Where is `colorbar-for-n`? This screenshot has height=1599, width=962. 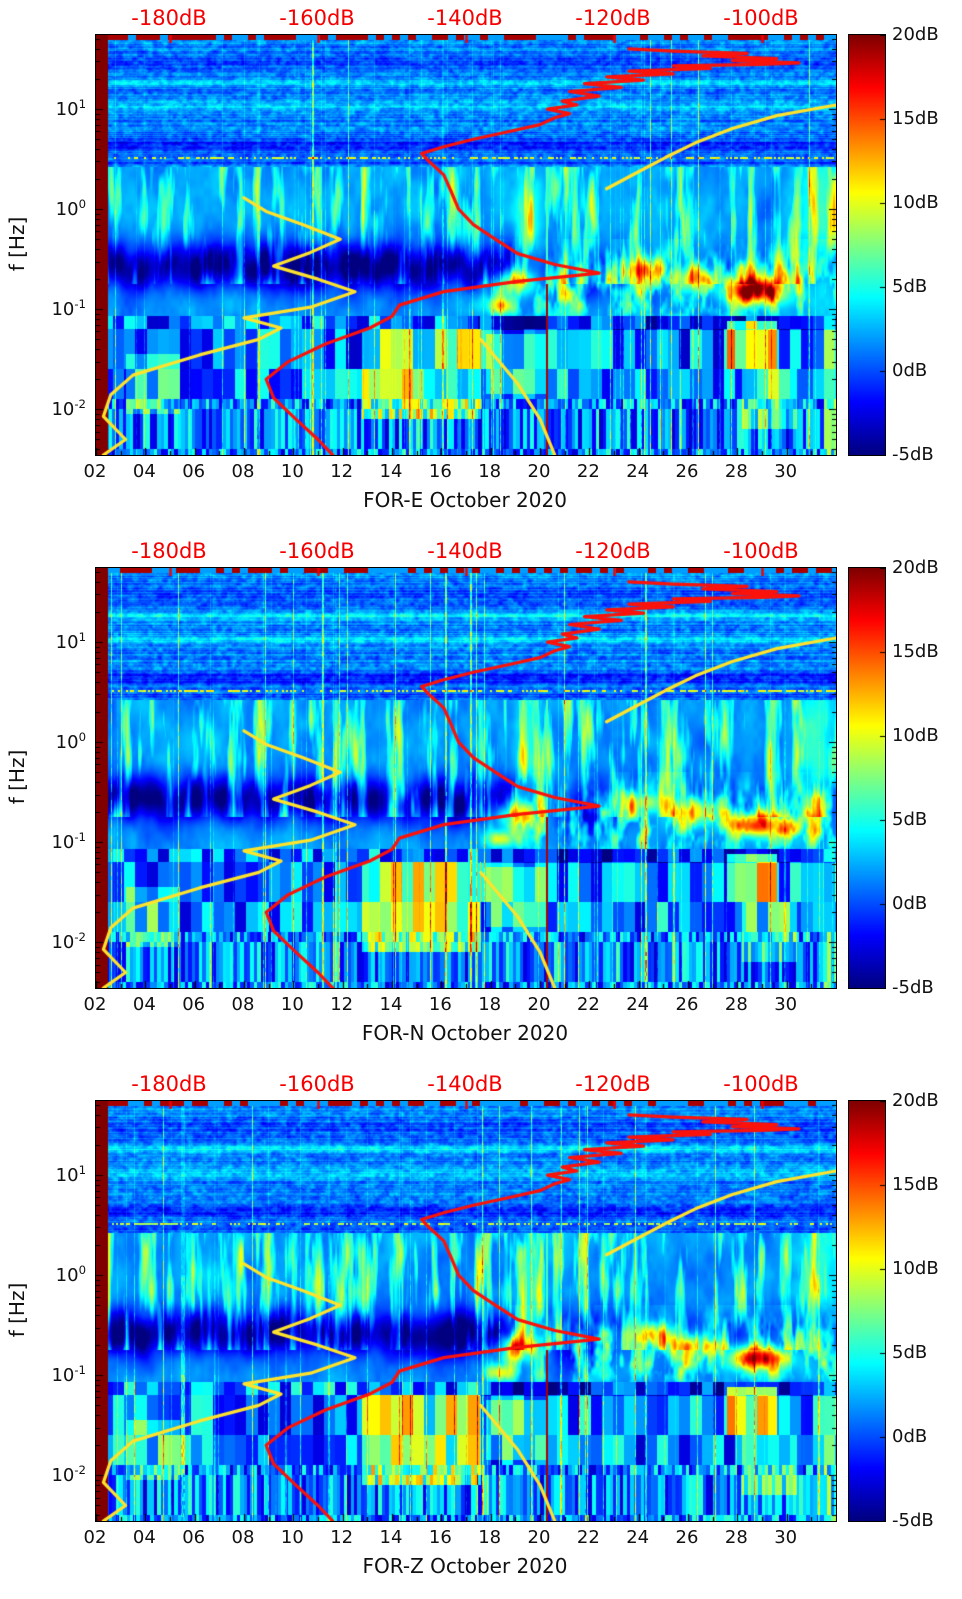
colorbar-for-n is located at coordinates (867, 778).